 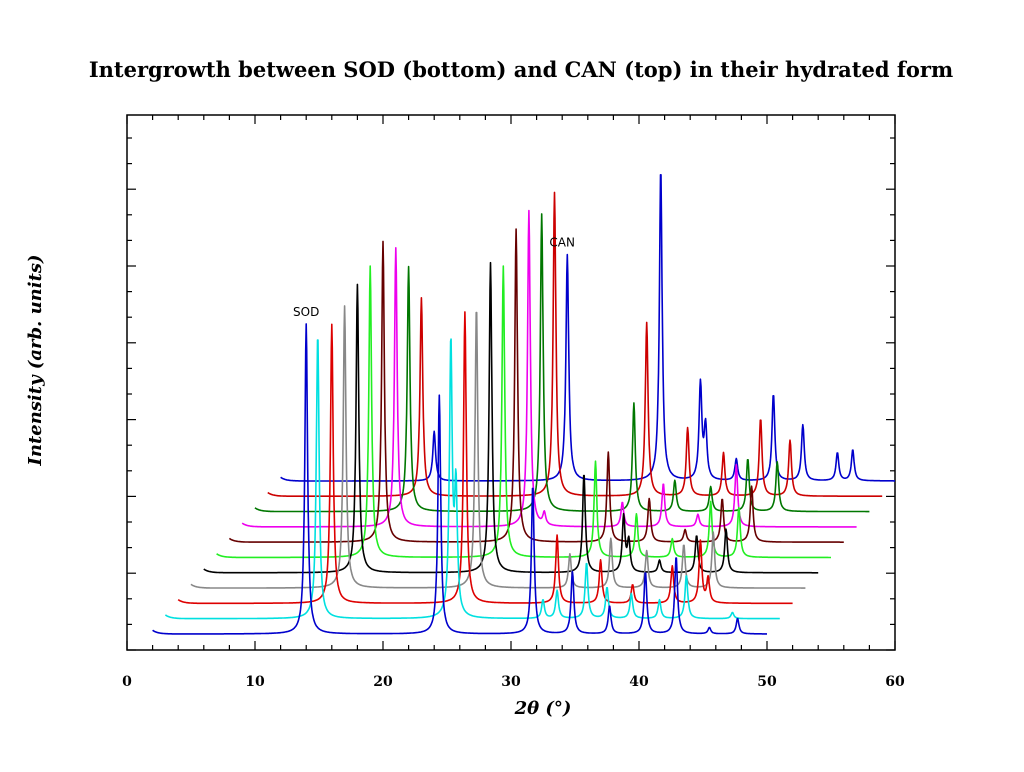 I want to click on x-tick-label: 20, so click(x=383, y=682).